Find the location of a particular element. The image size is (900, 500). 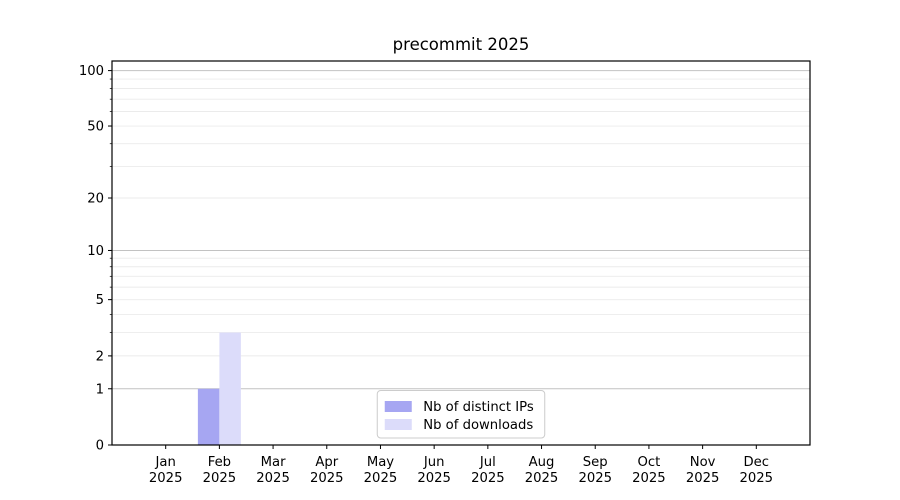

x-tick-label-month: Nov is located at coordinates (703, 462).